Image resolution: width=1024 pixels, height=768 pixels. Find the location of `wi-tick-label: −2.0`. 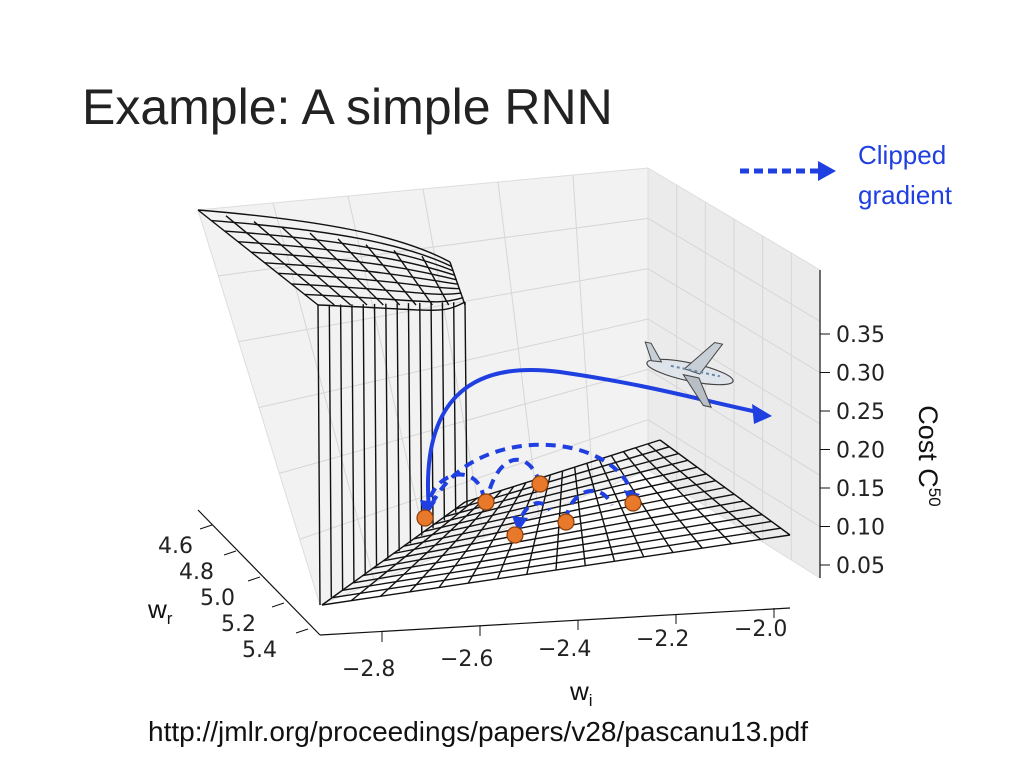

wi-tick-label: −2.0 is located at coordinates (760, 629).